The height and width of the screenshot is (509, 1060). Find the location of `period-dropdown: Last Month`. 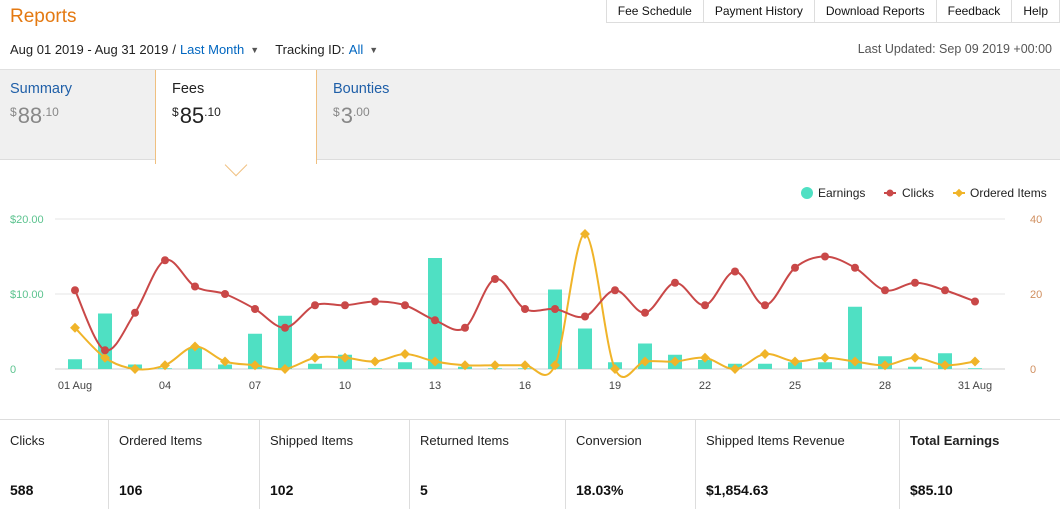

period-dropdown: Last Month is located at coordinates (212, 49).